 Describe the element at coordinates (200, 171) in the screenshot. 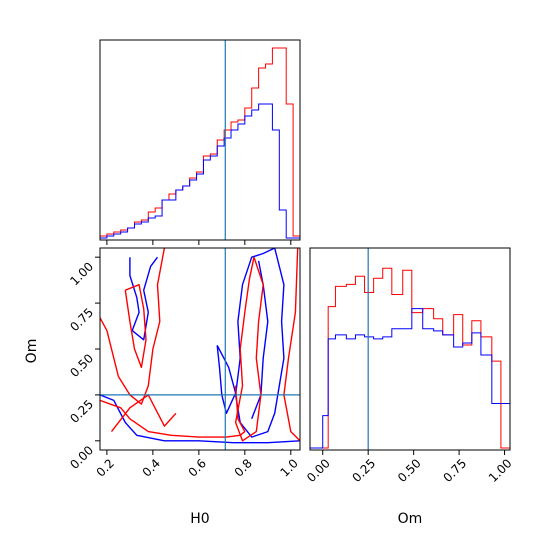

I see `hist-h0-series-blue` at that location.